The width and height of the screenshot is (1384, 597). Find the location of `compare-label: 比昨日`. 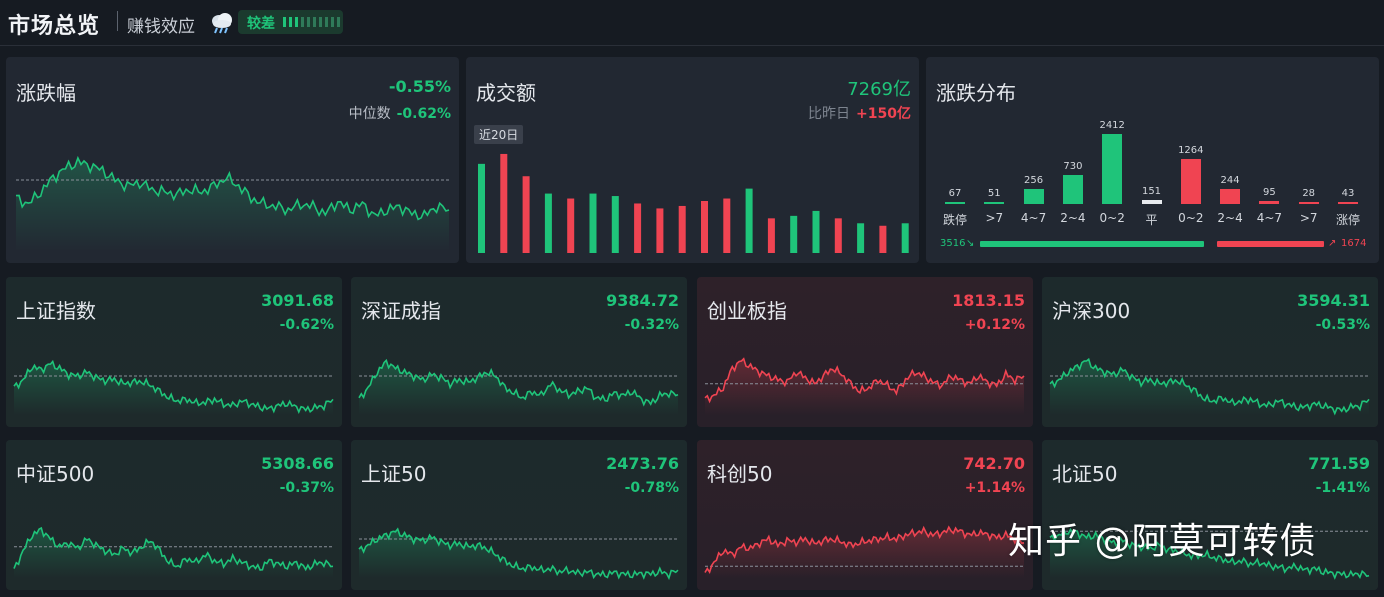

compare-label: 比昨日 is located at coordinates (829, 114).